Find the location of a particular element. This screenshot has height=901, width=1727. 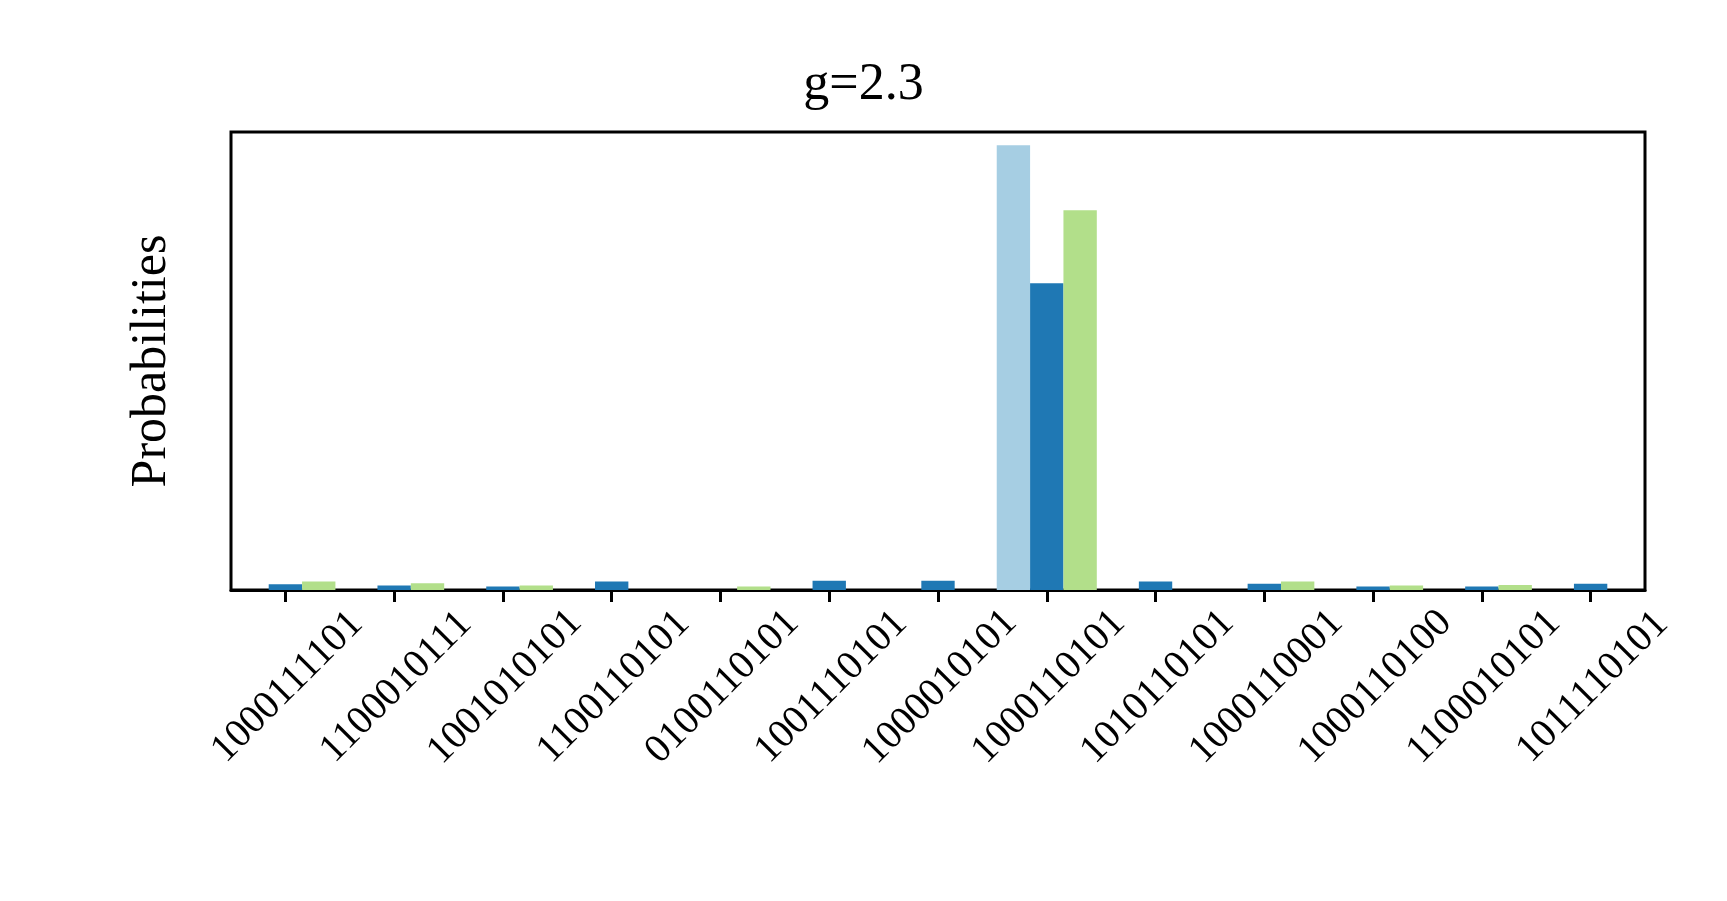

chart-title: g=2.3 is located at coordinates (863, 81).